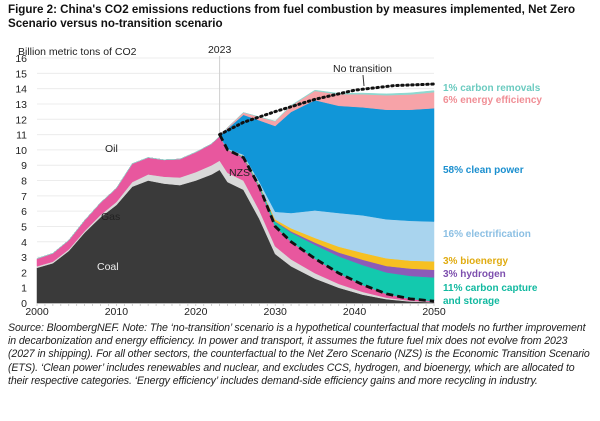  I want to click on no-transition-label: No transition, so click(362, 69).